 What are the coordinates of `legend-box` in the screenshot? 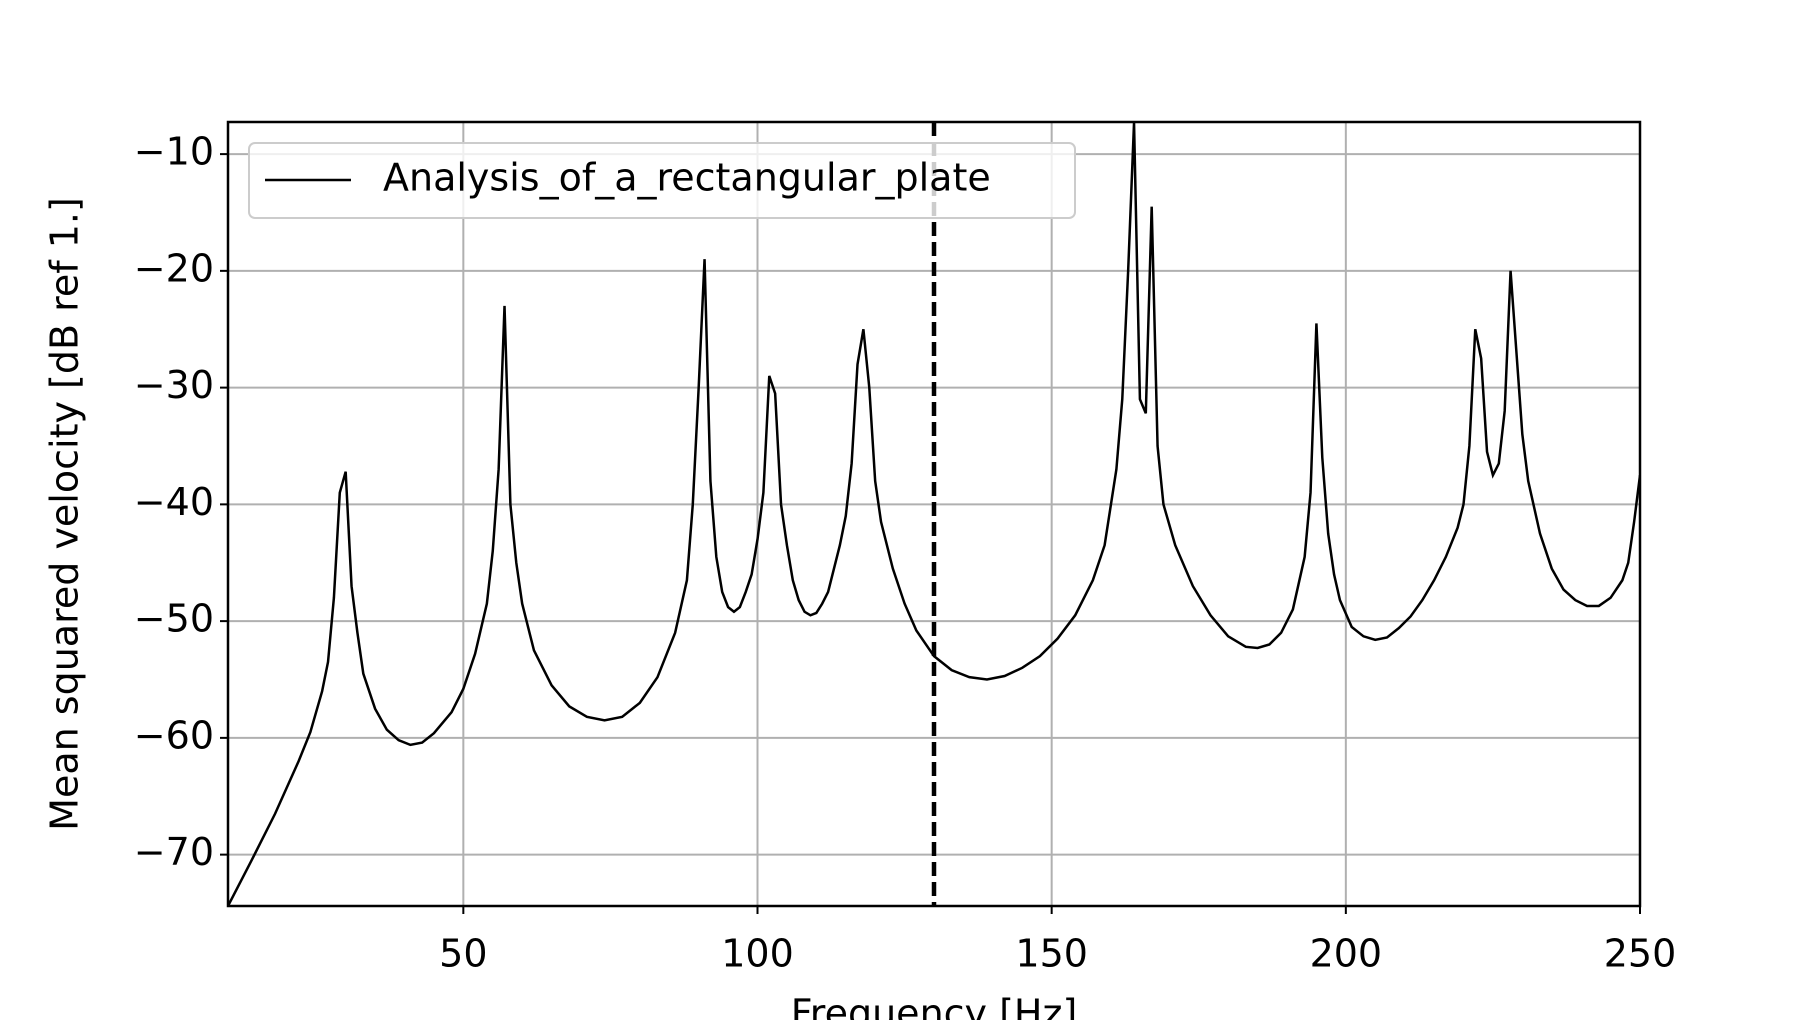 It's located at (662, 180).